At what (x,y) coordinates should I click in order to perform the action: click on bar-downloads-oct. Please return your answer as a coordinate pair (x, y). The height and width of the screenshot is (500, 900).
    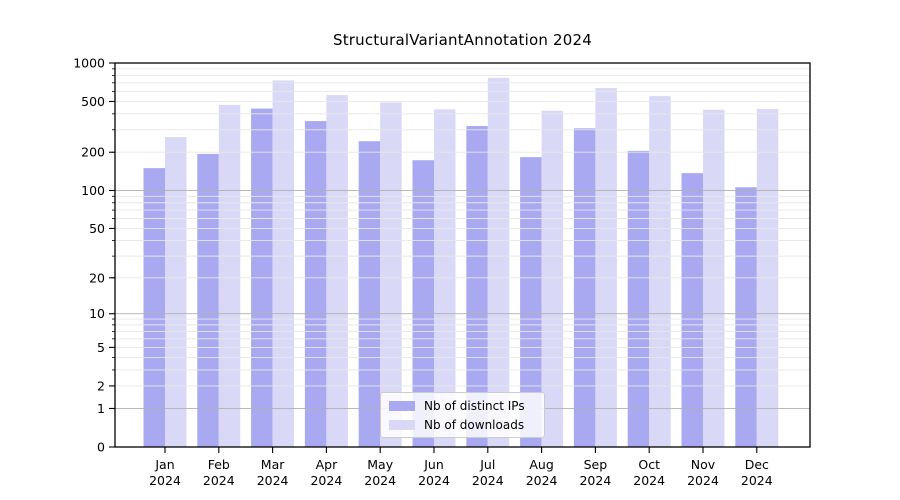
    Looking at the image, I should click on (660, 271).